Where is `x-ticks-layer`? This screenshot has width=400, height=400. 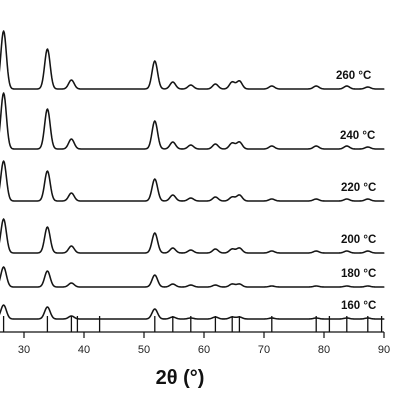
x-ticks-layer is located at coordinates (204, 335).